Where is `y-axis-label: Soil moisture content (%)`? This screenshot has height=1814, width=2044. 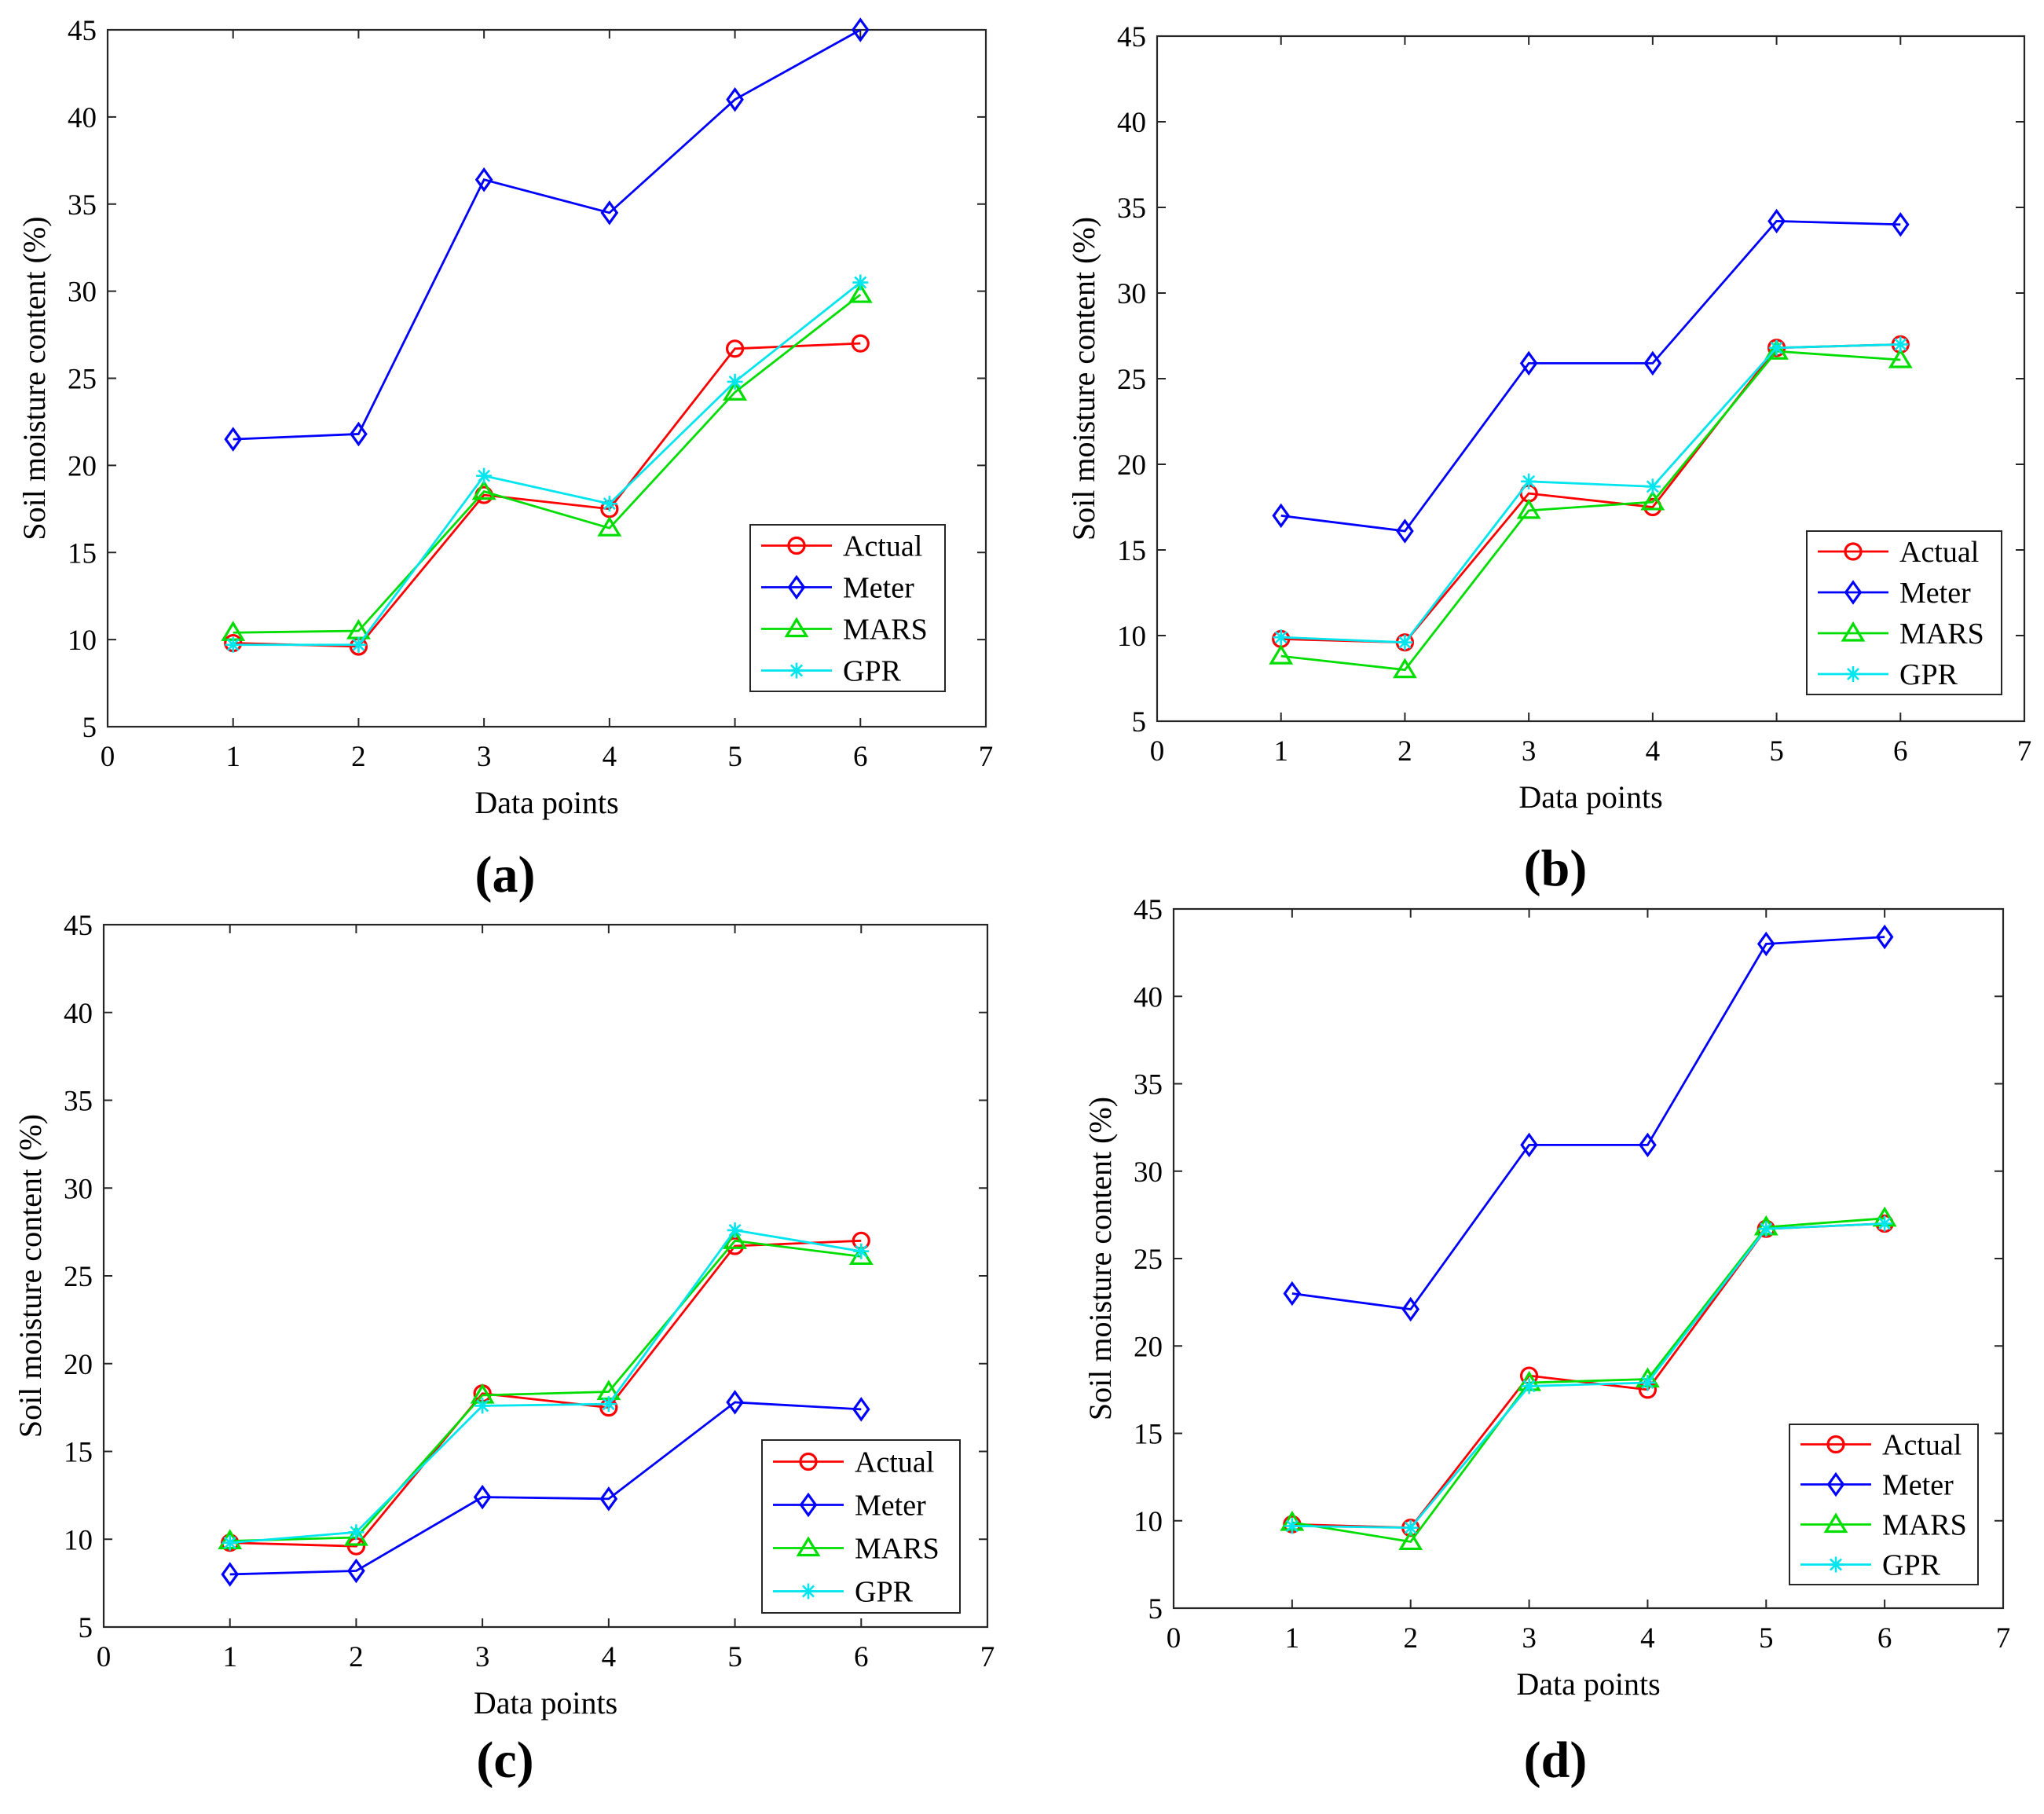 y-axis-label: Soil moisture content (%) is located at coordinates (1100, 1258).